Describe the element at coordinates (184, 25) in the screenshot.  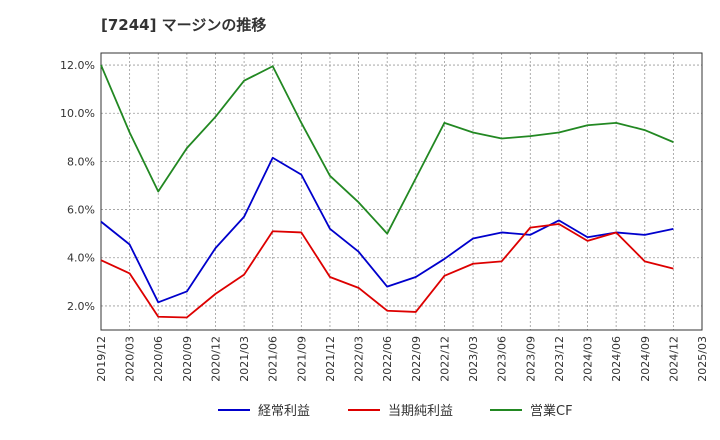
I see `chart-title: [7244] マージンの推移` at that location.